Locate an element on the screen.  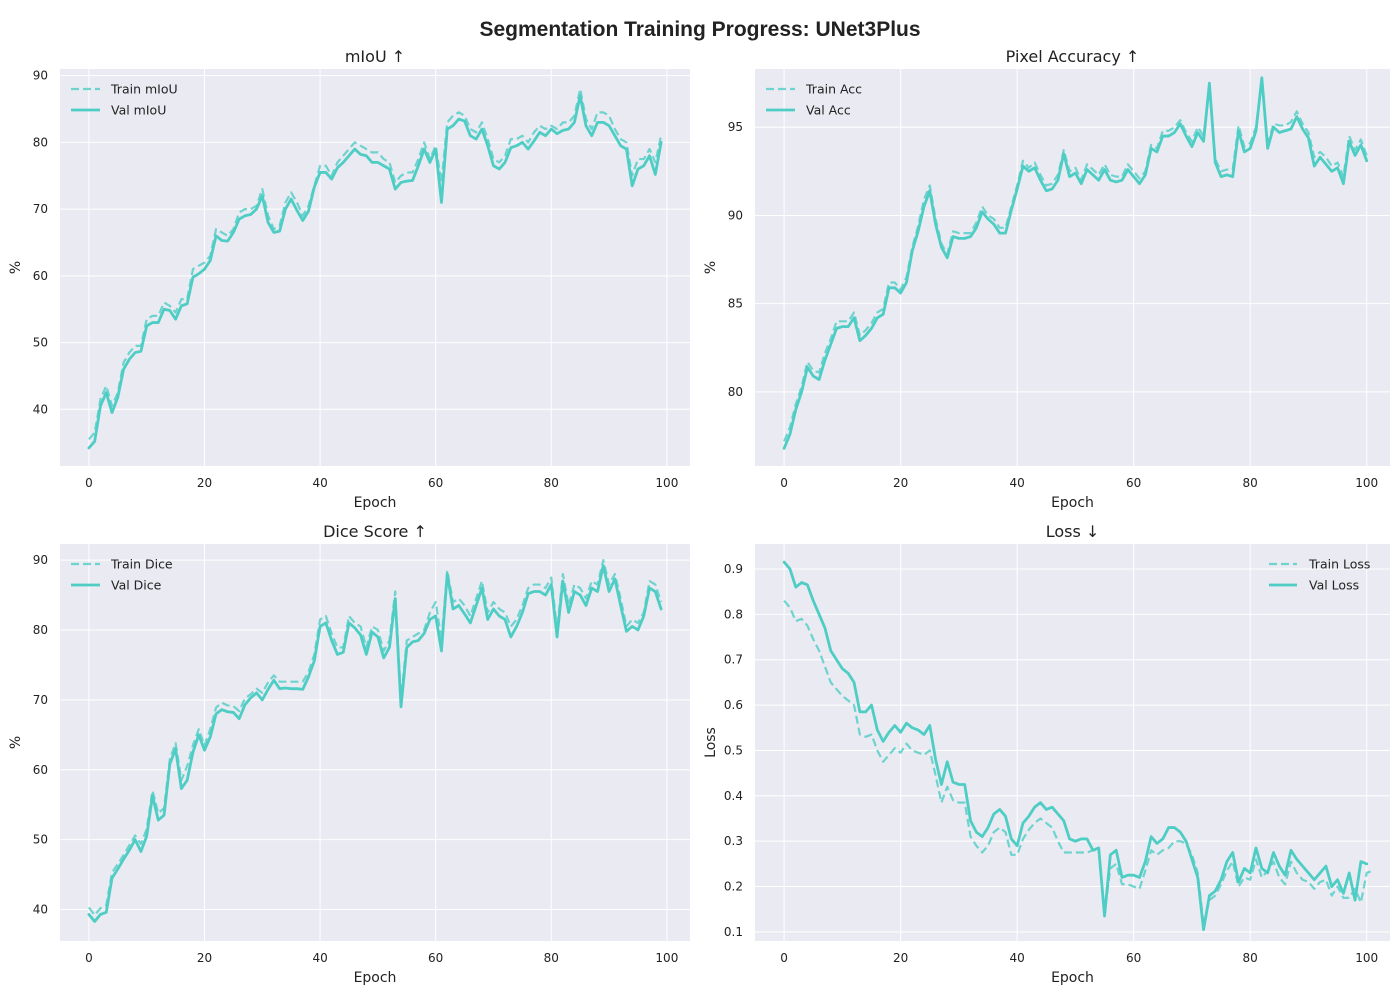
y-tick-label: 0.6 is located at coordinates (733, 705).